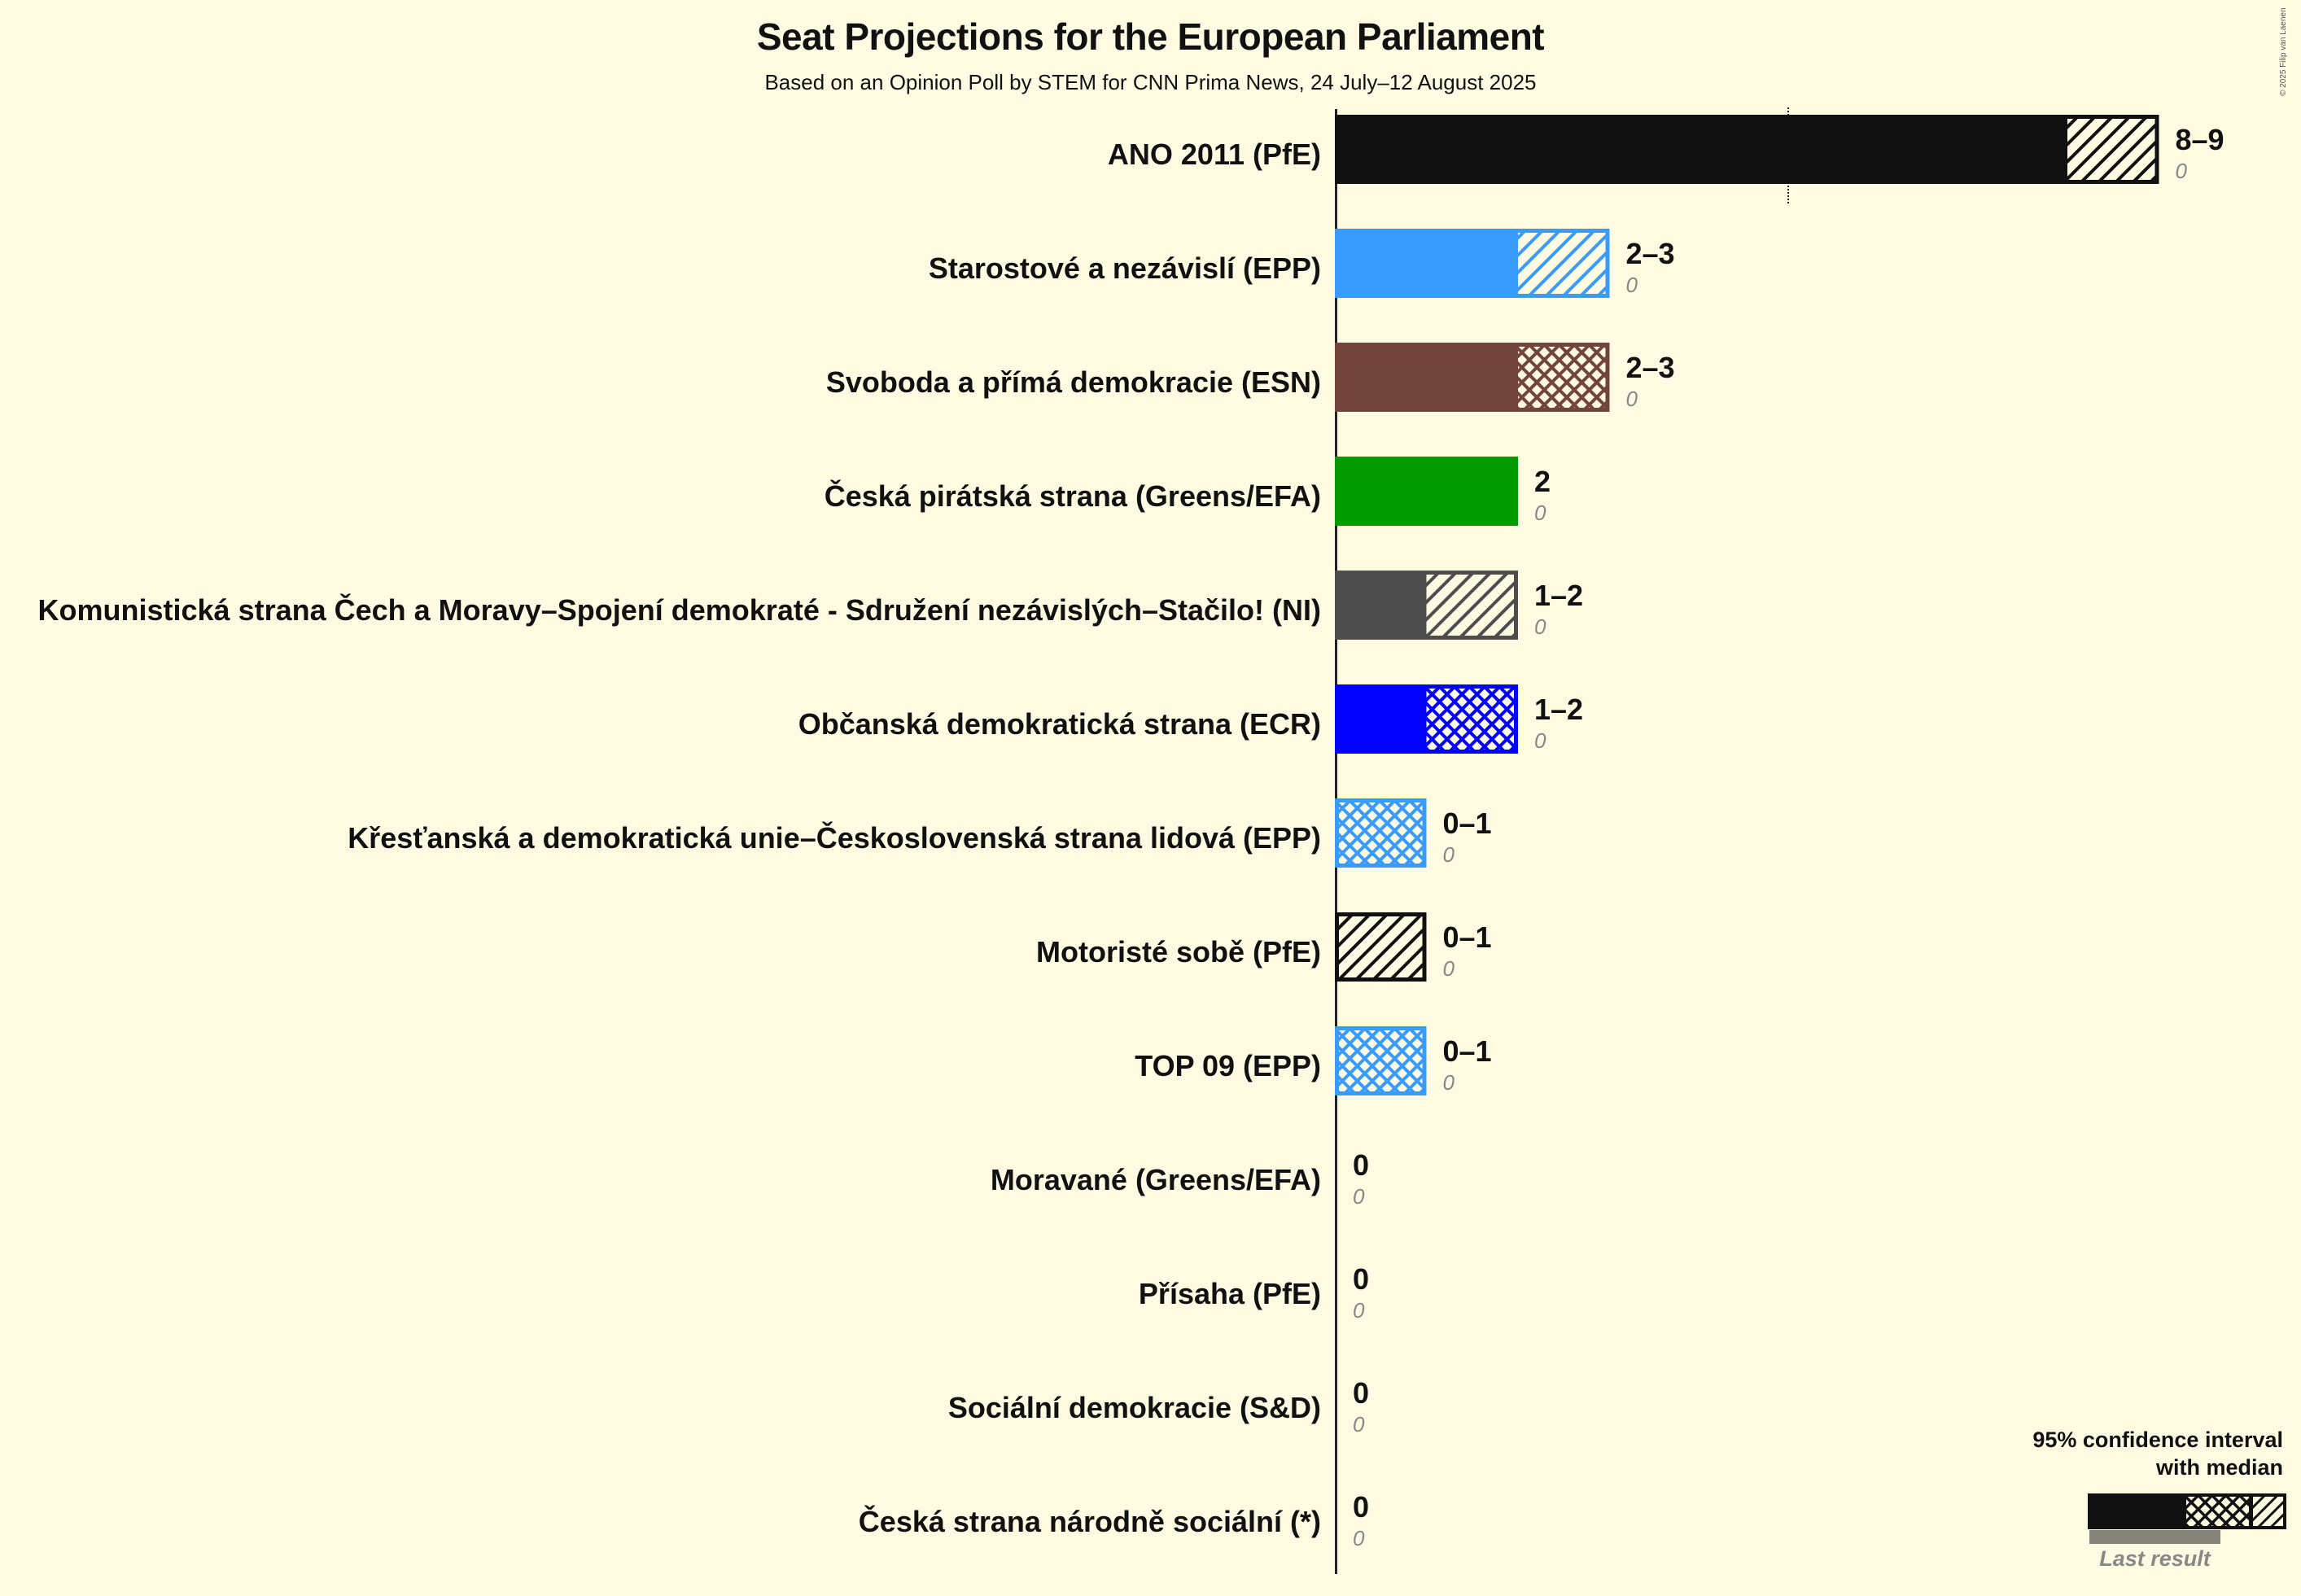 The width and height of the screenshot is (2301, 1596). What do you see at coordinates (2219, 1467) in the screenshot?
I see `legend-title-line2: with median` at bounding box center [2219, 1467].